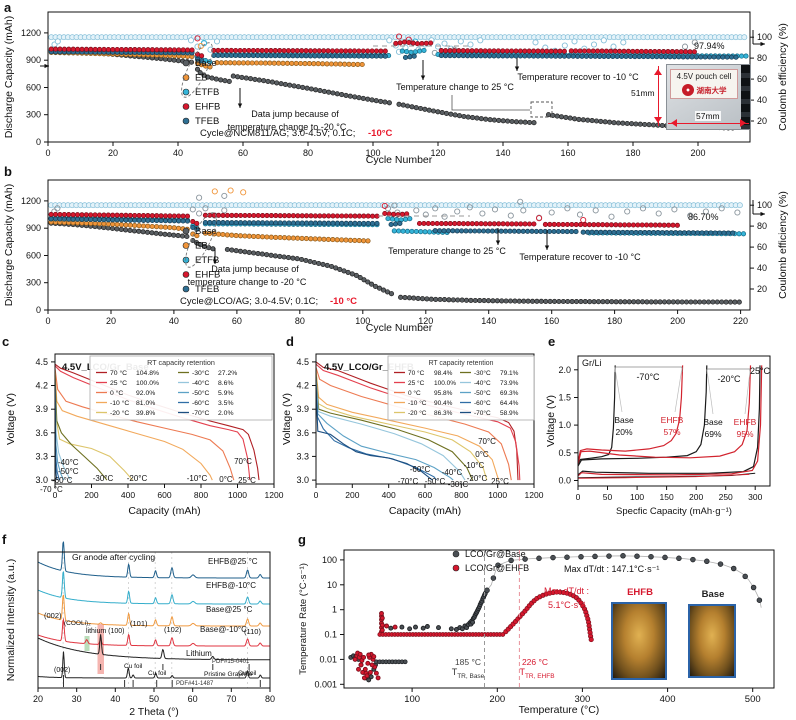 This screenshot has height=720, width=796. I want to click on svg-text: 3.0, so click(302, 480).